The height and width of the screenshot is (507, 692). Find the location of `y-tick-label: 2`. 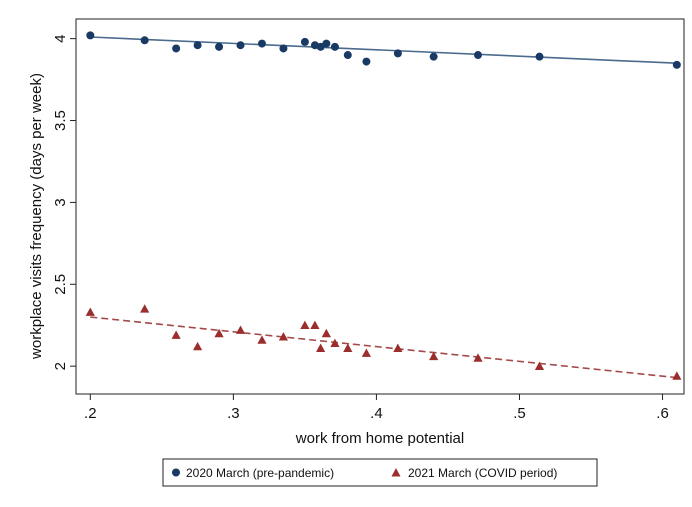

y-tick-label: 2 is located at coordinates (60, 366).